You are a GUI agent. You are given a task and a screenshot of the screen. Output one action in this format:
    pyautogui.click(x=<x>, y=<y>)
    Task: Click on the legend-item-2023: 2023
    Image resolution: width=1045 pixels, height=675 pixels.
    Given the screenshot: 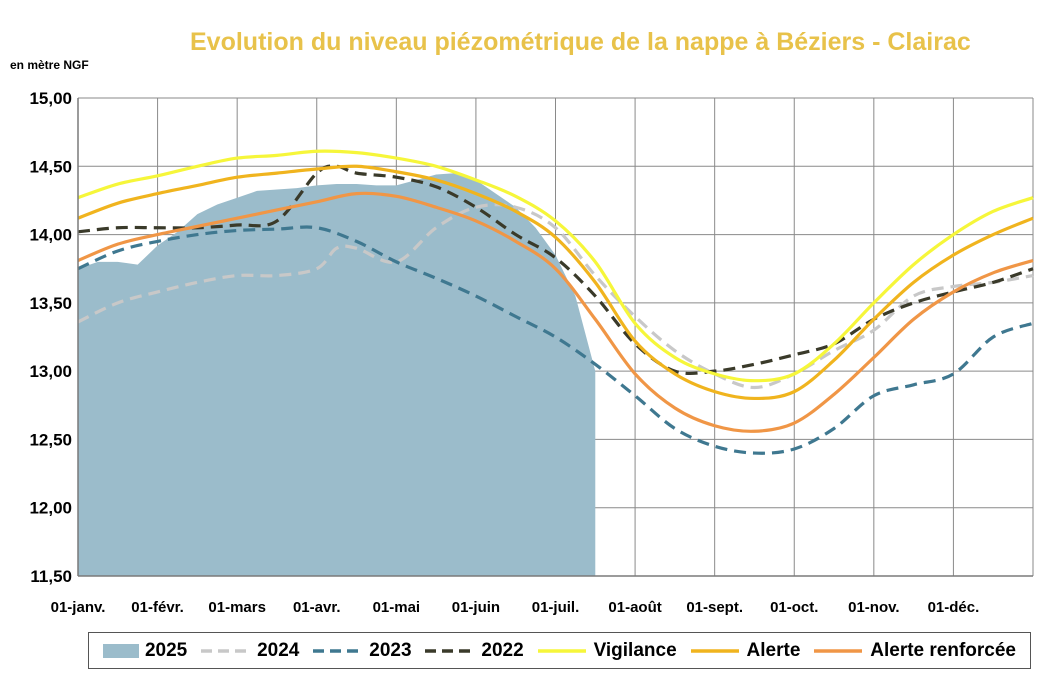 What is the action you would take?
    pyautogui.click(x=361, y=650)
    